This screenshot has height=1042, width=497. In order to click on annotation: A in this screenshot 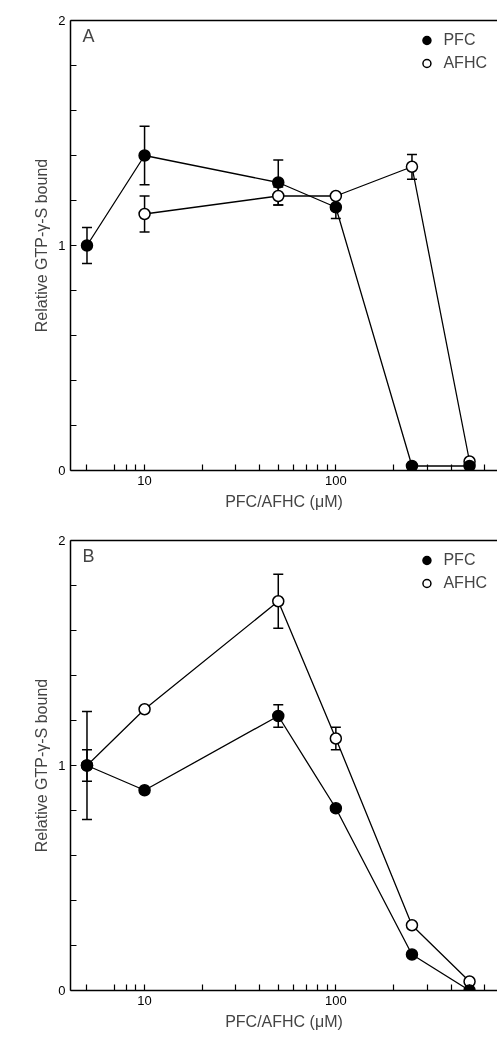, I will do `click(88, 35)`.